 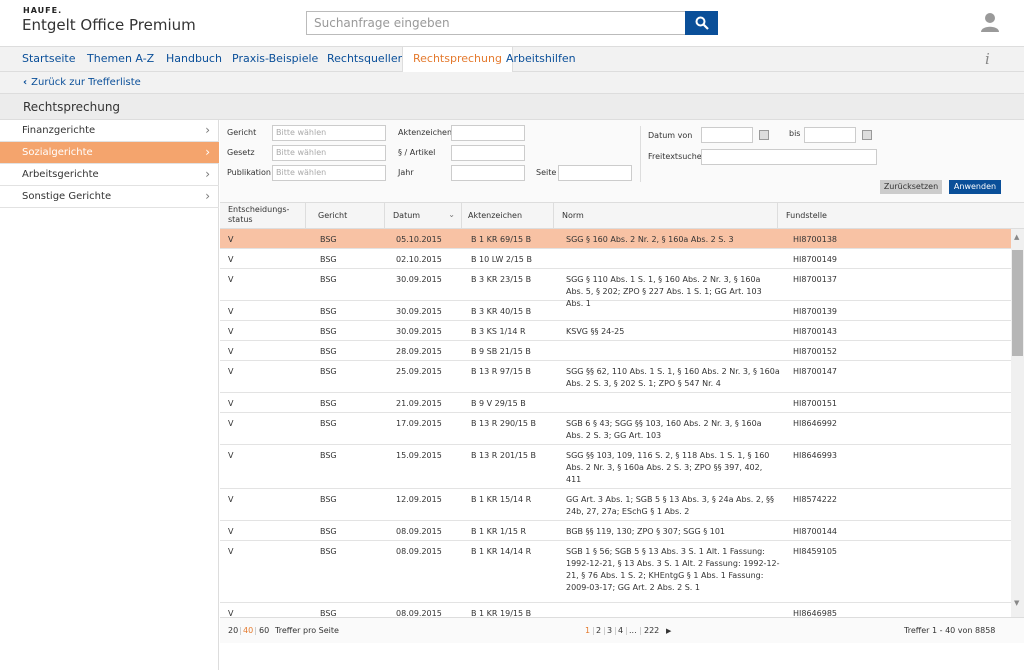 What do you see at coordinates (329, 153) in the screenshot?
I see `gesetz-select: Bitte wählen` at bounding box center [329, 153].